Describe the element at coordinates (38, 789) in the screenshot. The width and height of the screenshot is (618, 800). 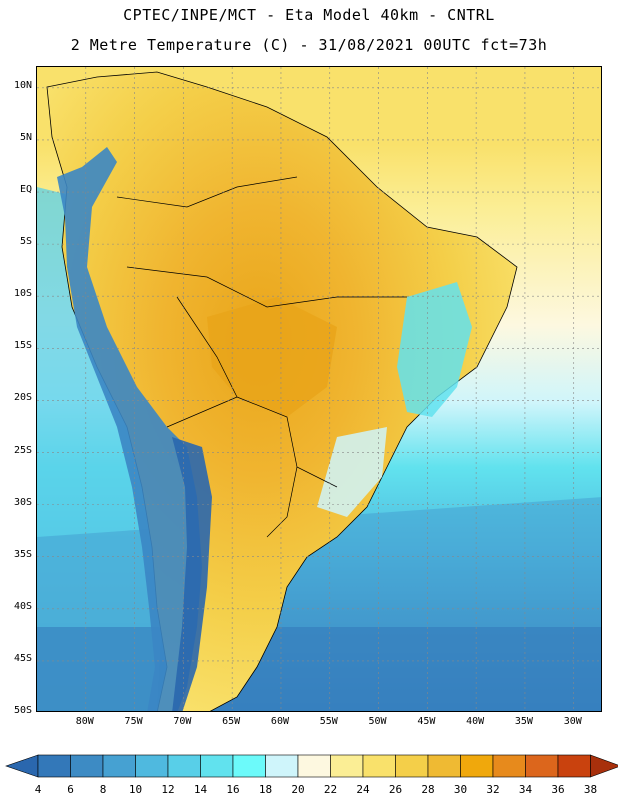
I see `colorbar-level-label: 4` at that location.